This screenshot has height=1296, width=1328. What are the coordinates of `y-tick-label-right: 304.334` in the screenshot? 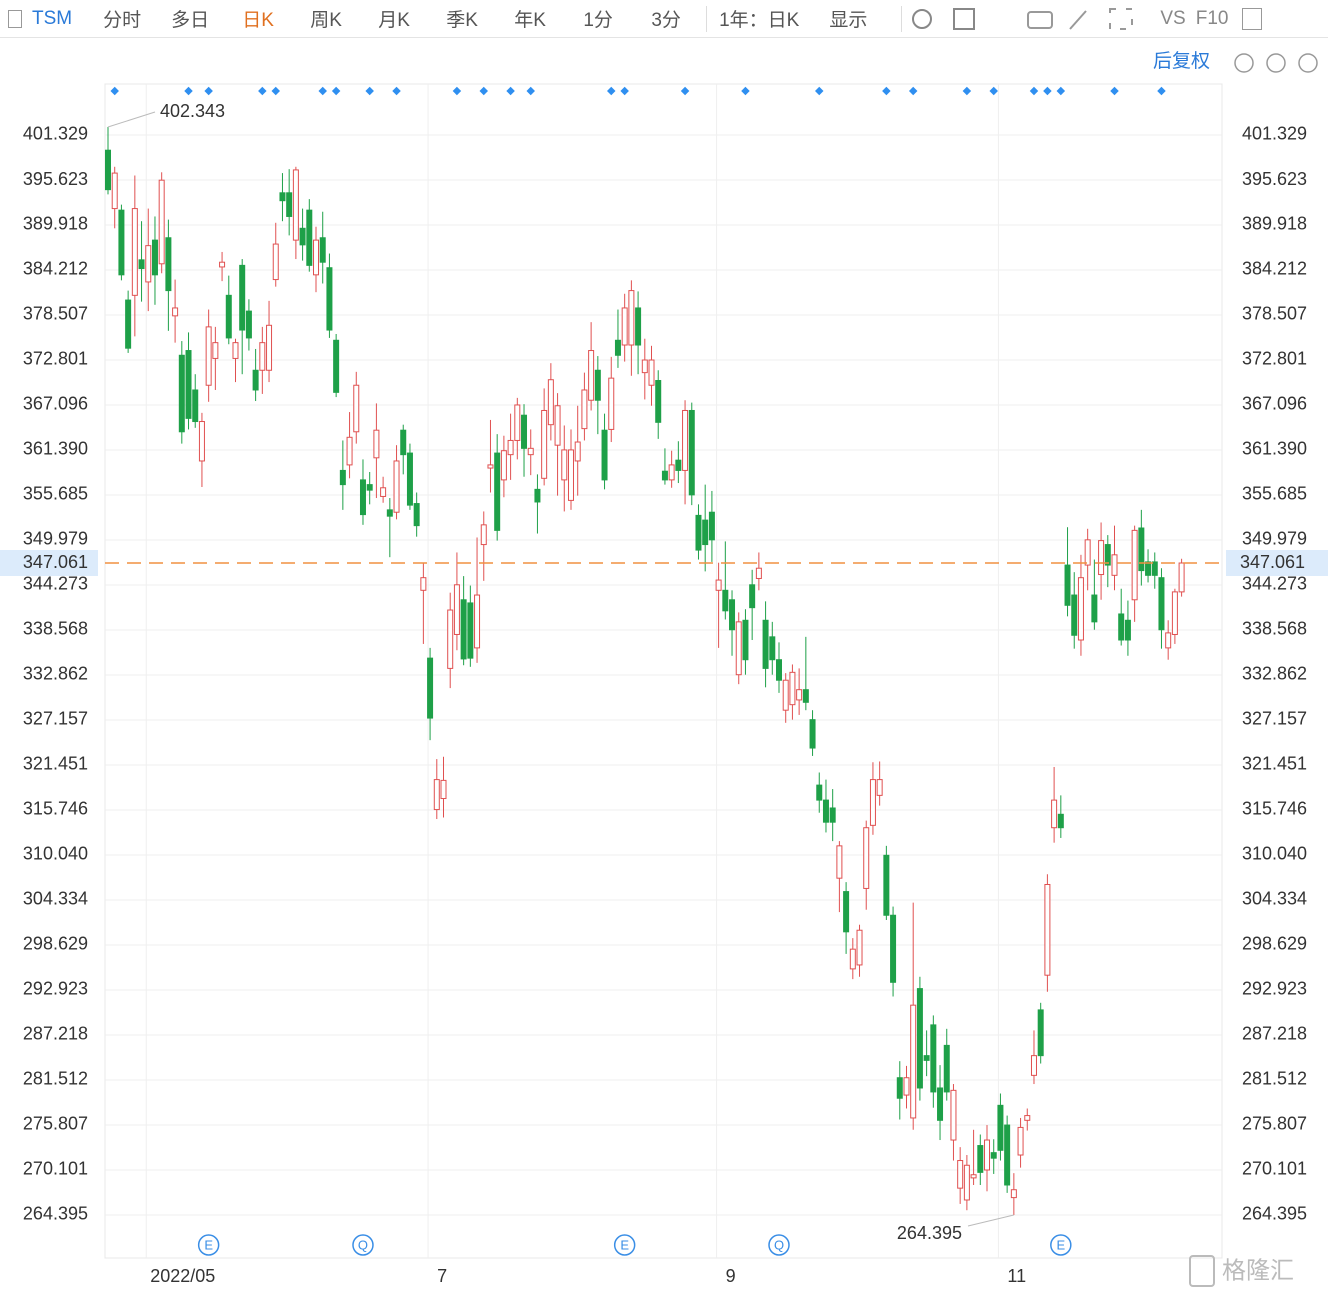 It's located at (1274, 899).